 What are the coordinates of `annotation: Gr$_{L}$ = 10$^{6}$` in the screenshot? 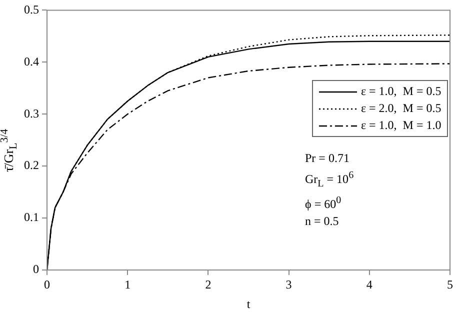 It's located at (329, 180).